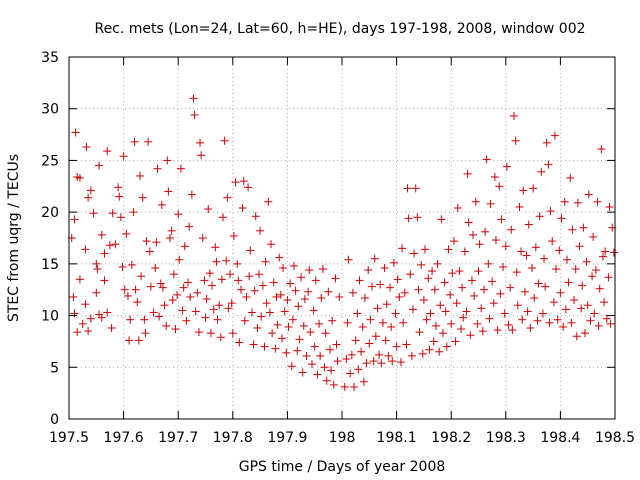 This screenshot has height=480, width=640. I want to click on x-tick-label: 198.5, so click(615, 438).